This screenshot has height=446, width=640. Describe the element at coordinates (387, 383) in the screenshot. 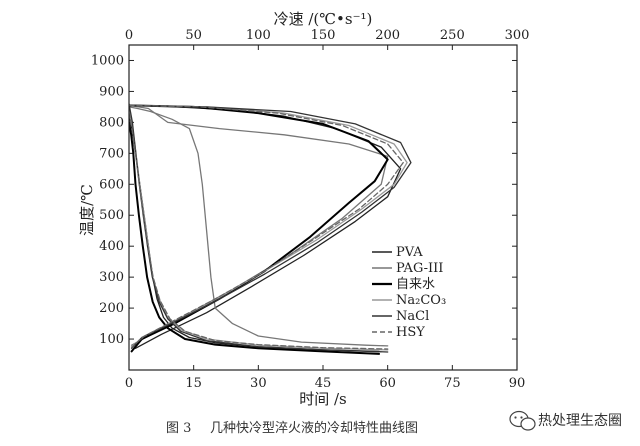

I see `x-tick-label: 60` at that location.